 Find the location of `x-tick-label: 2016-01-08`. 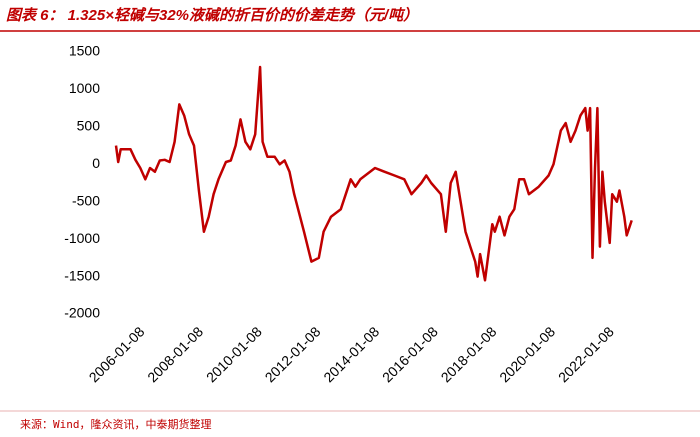

x-tick-label: 2016-01-08 is located at coordinates (410, 354).